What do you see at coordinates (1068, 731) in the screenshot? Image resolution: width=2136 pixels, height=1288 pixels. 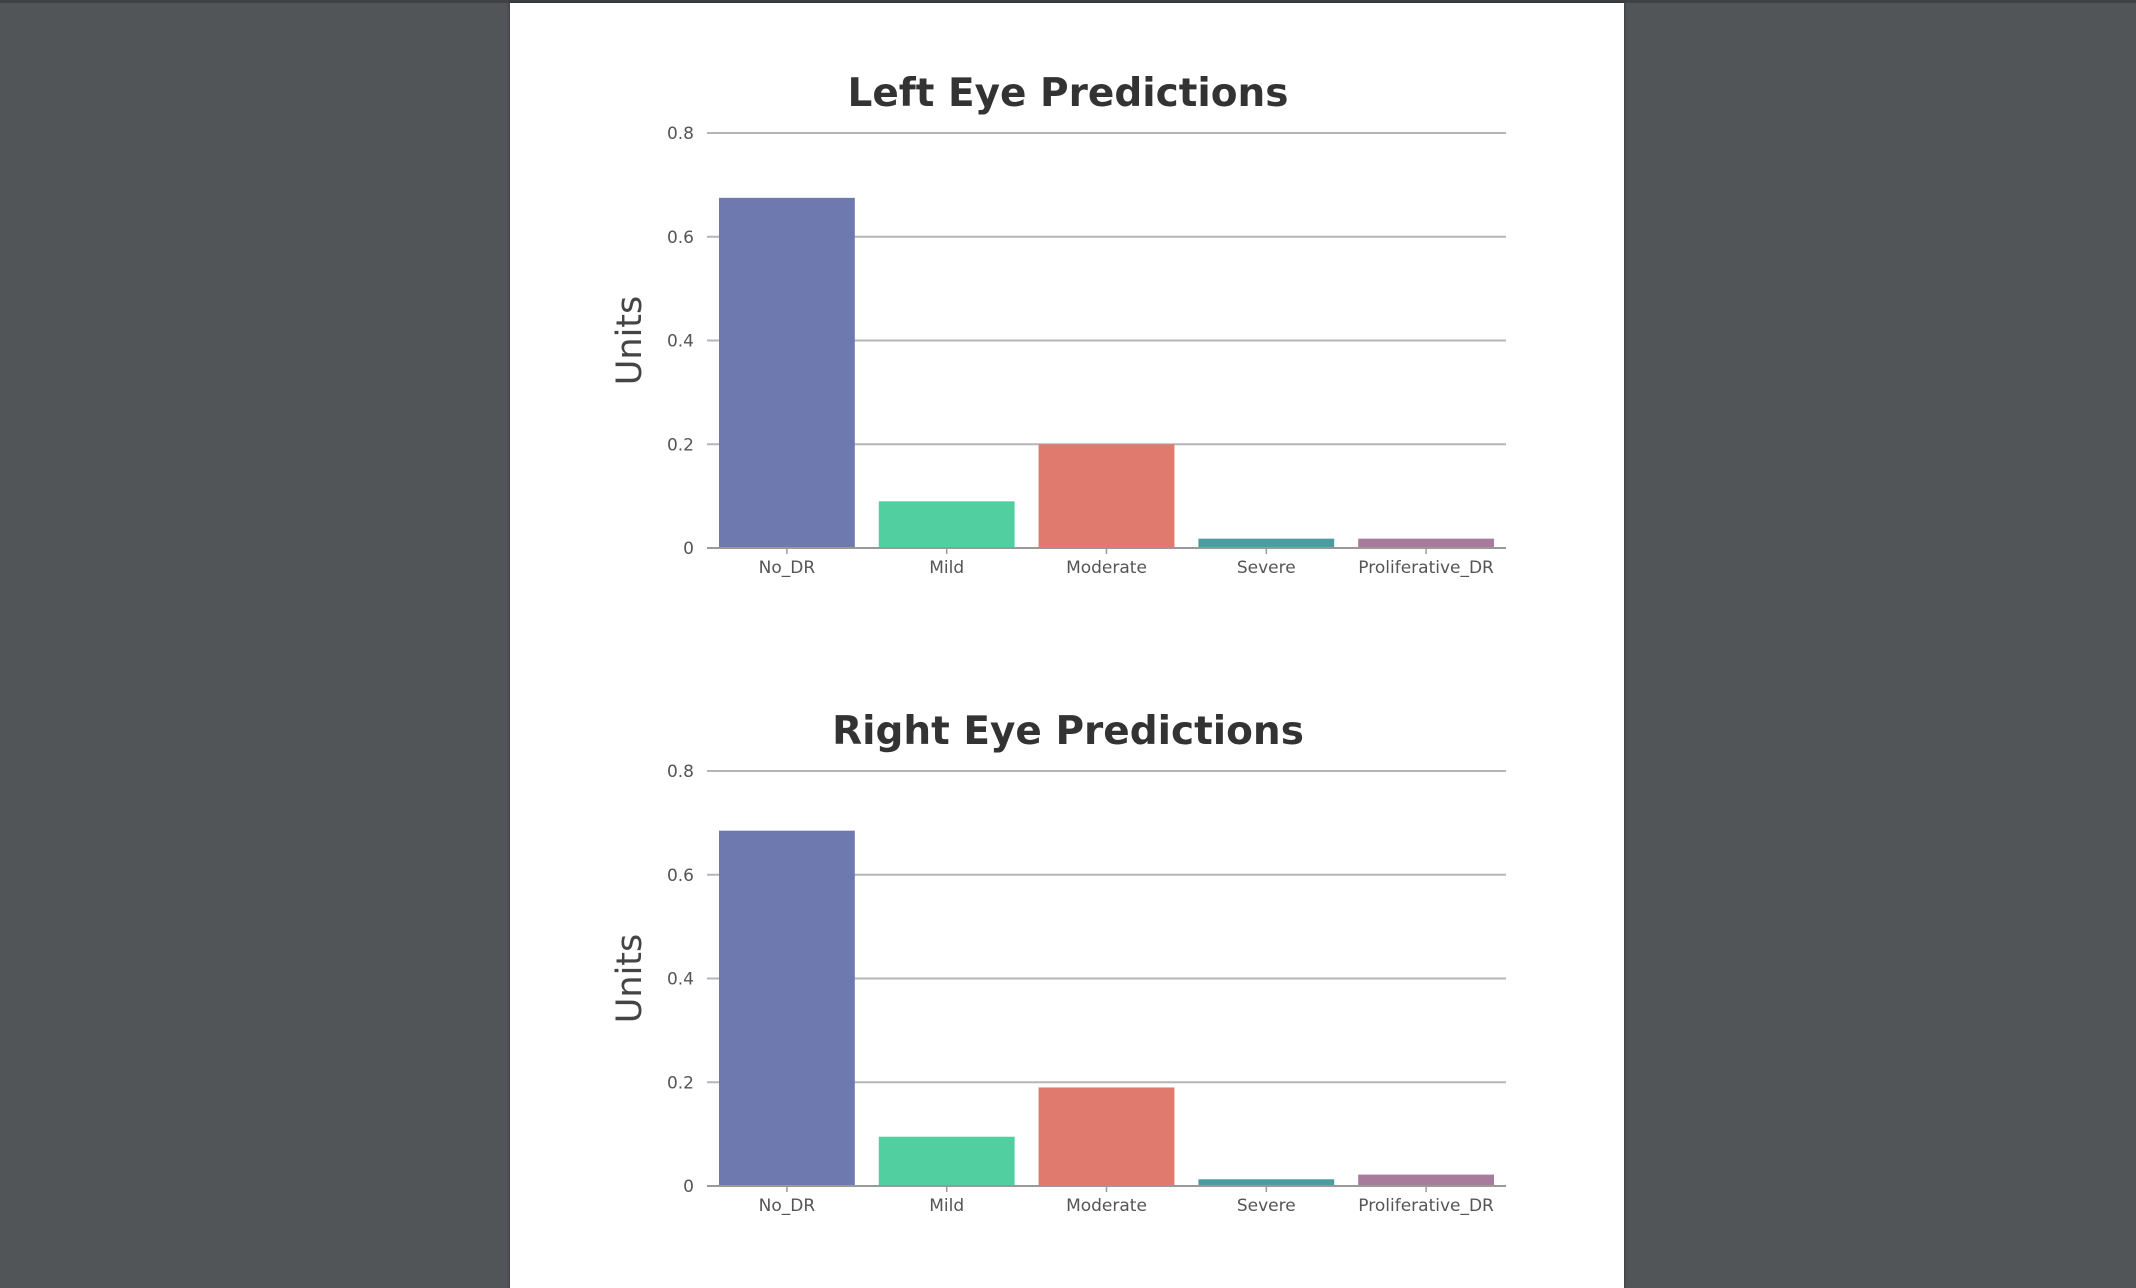 I see `chart-title: Right Eye Predictions` at bounding box center [1068, 731].